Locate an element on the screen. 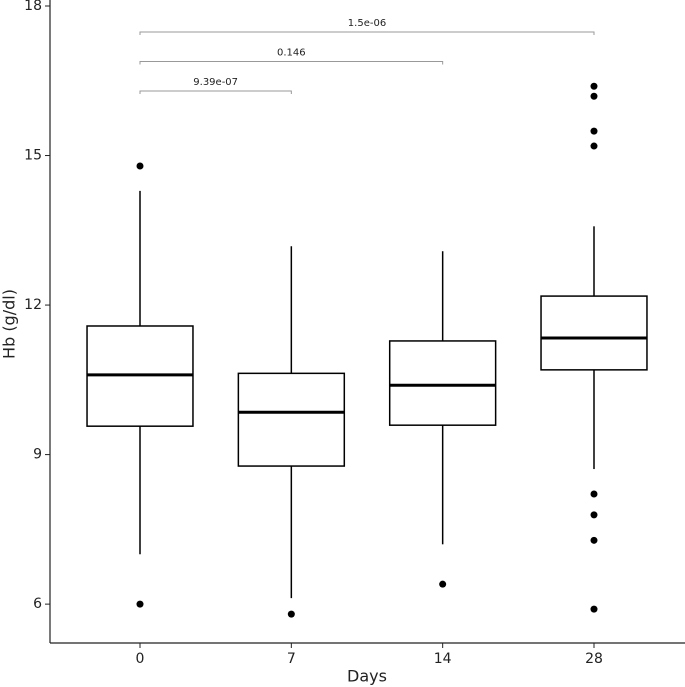  x-axis-title: Days is located at coordinates (367, 676).